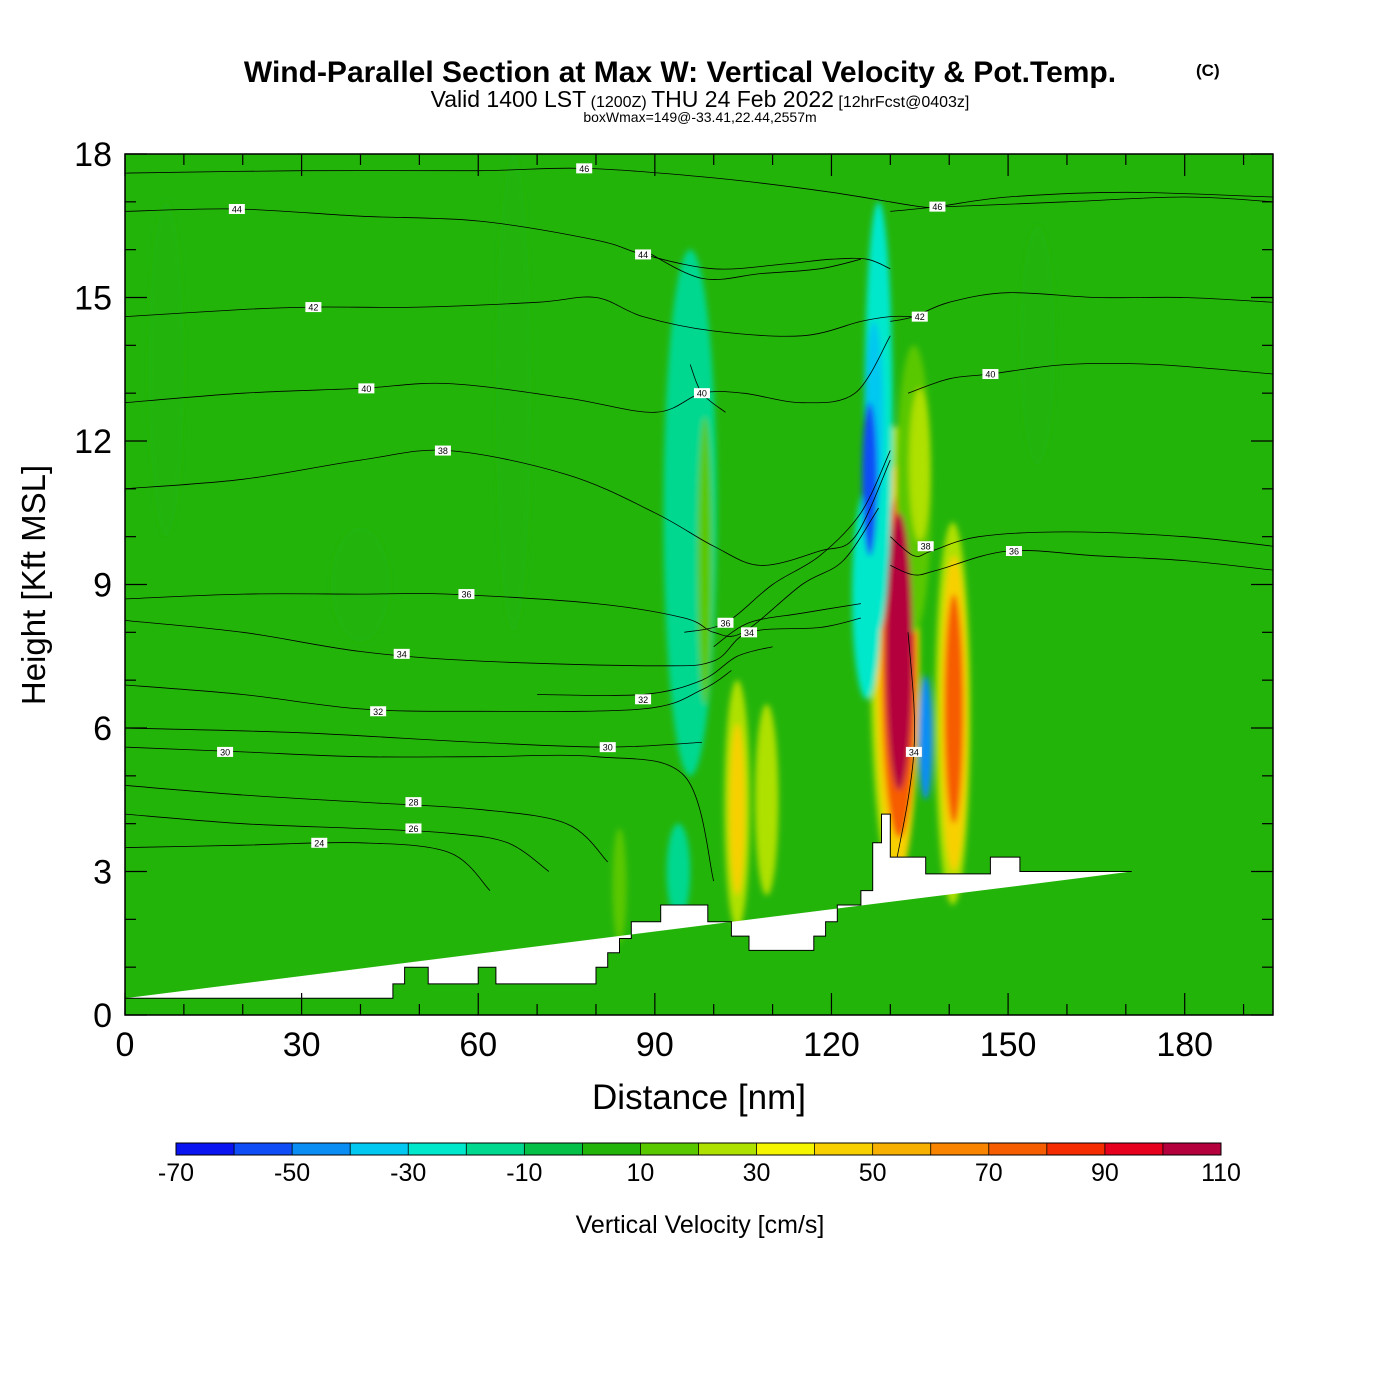 The height and width of the screenshot is (1400, 1400). Describe the element at coordinates (102, 873) in the screenshot. I see `y-tick-label: 3` at that location.